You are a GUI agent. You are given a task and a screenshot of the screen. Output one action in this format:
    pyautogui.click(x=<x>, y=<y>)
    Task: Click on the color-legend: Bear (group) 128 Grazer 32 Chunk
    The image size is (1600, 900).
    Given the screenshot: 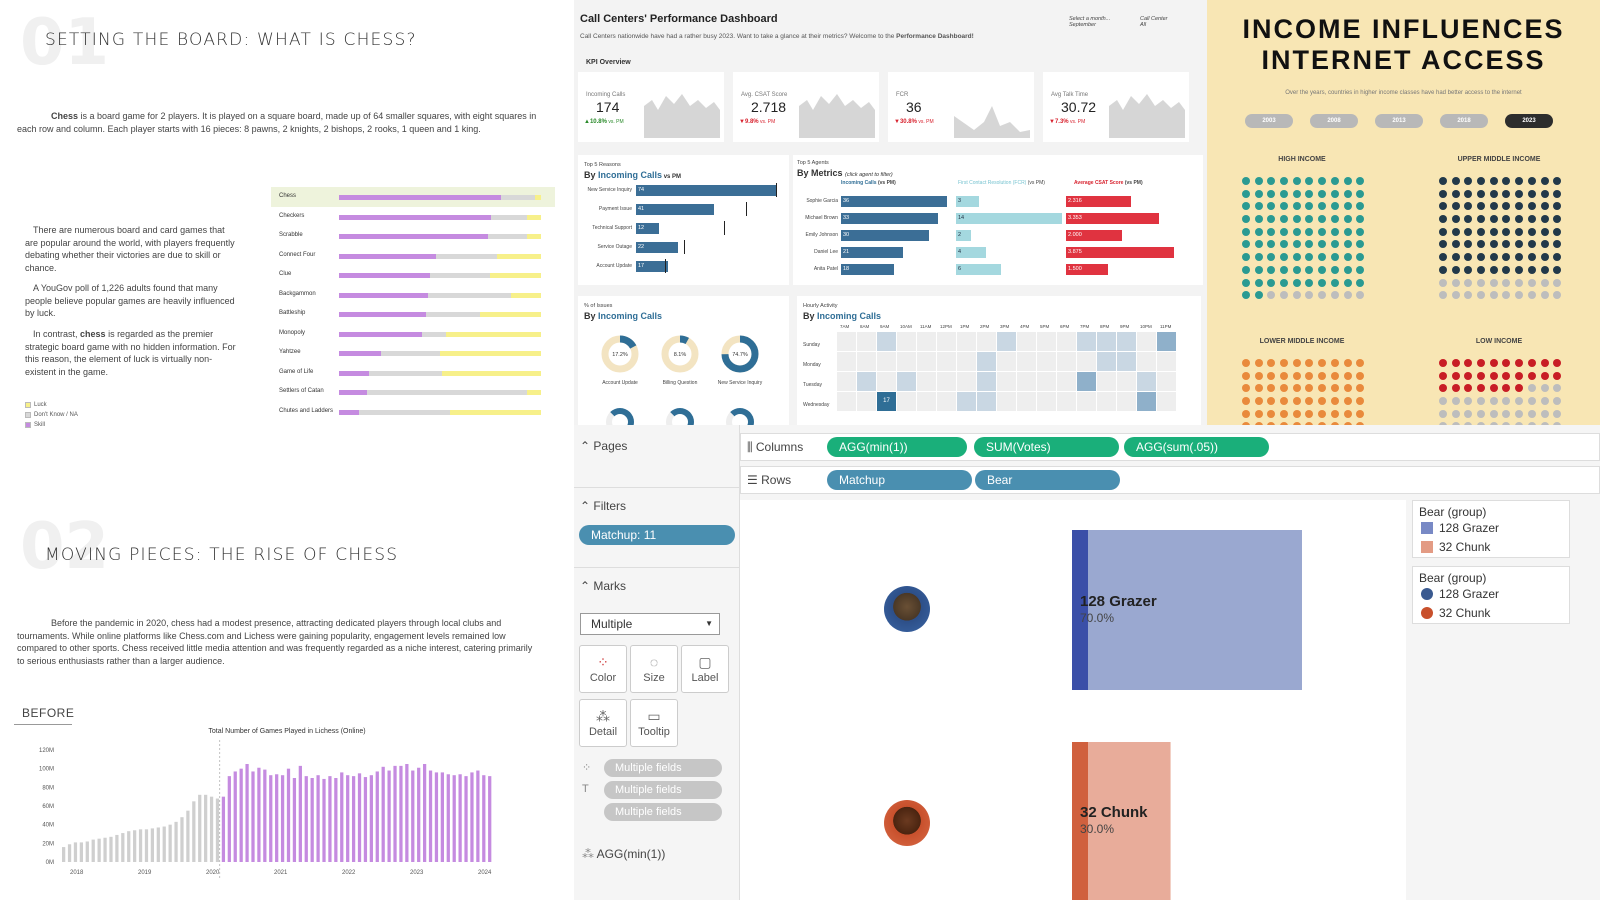 What is the action you would take?
    pyautogui.click(x=1491, y=529)
    